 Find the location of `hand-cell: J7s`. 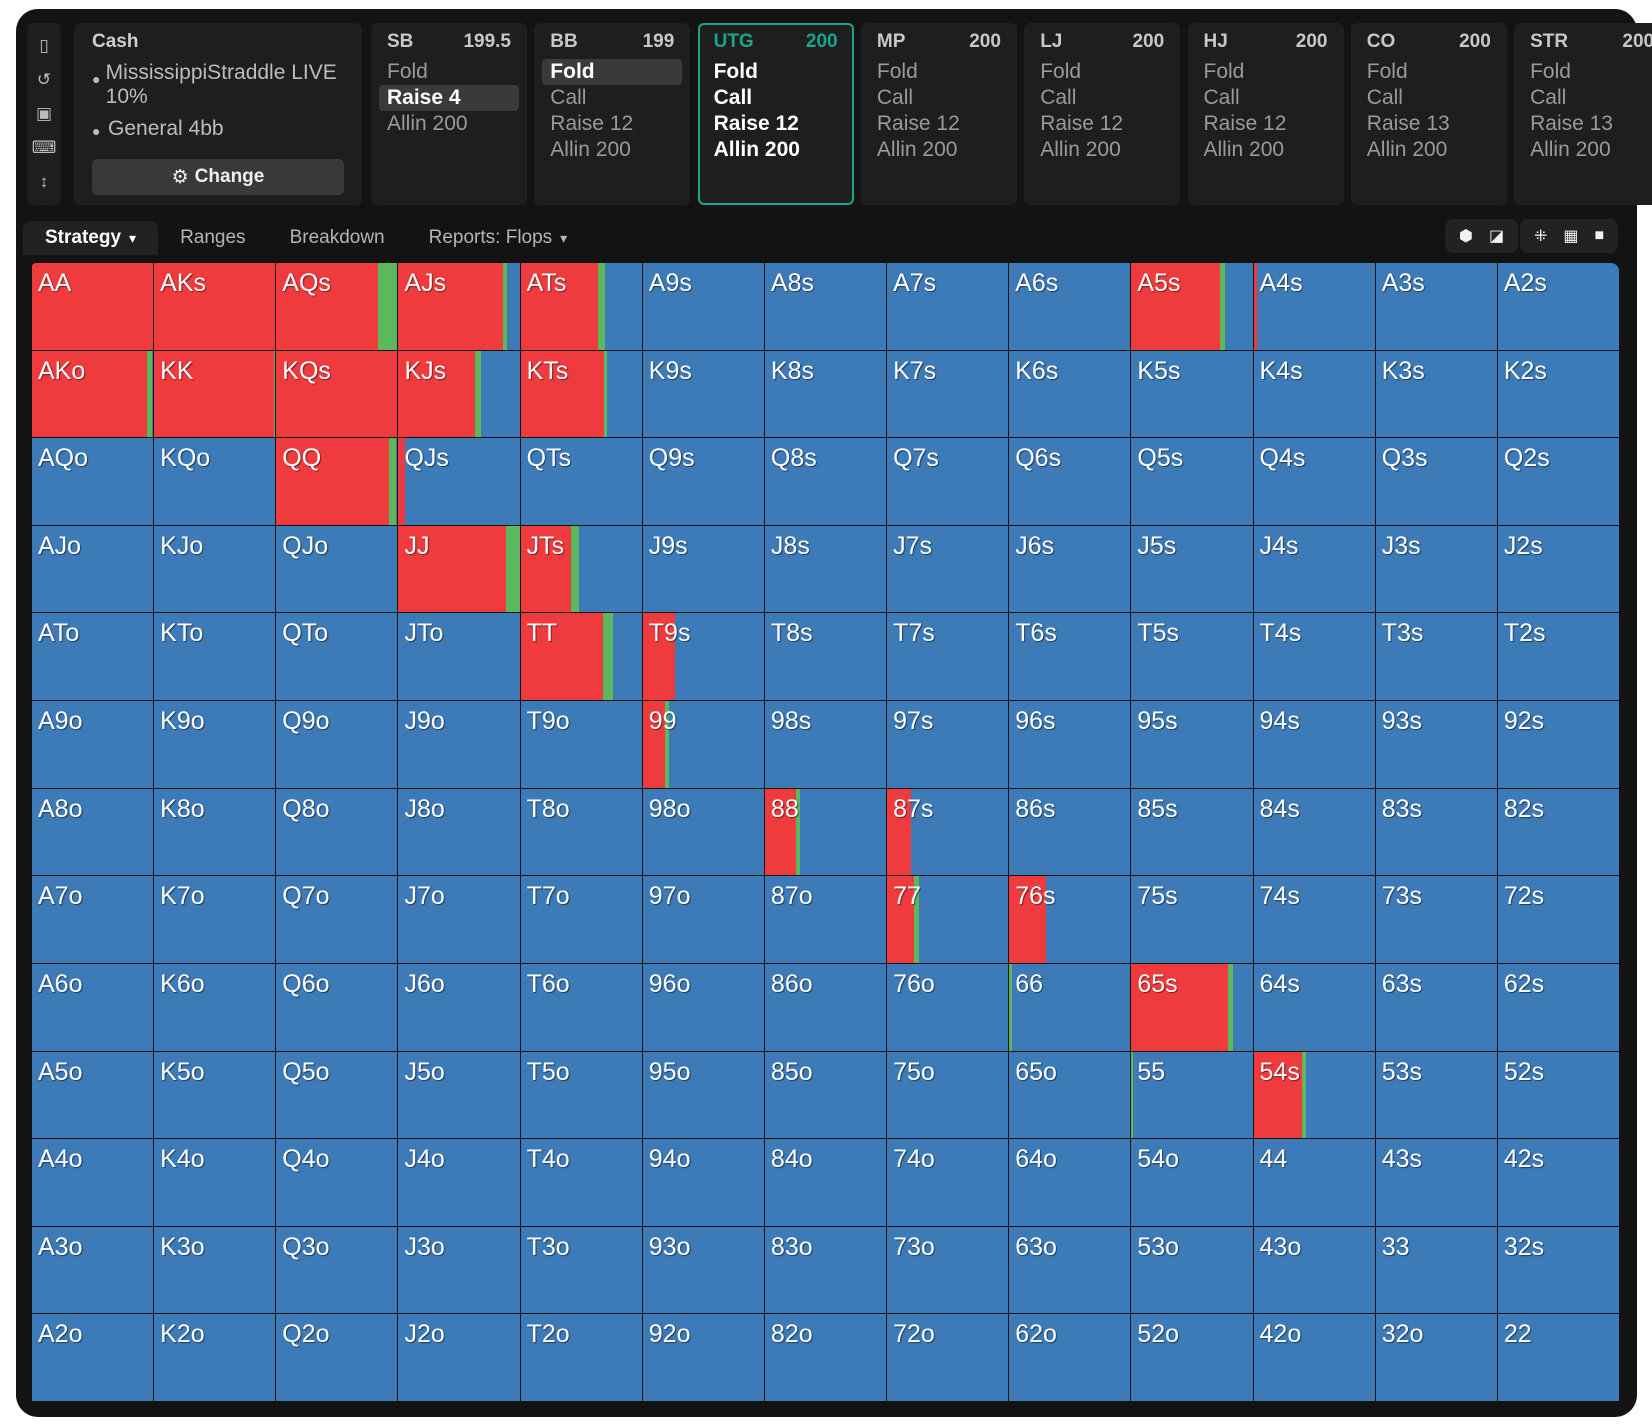

hand-cell: J7s is located at coordinates (948, 569).